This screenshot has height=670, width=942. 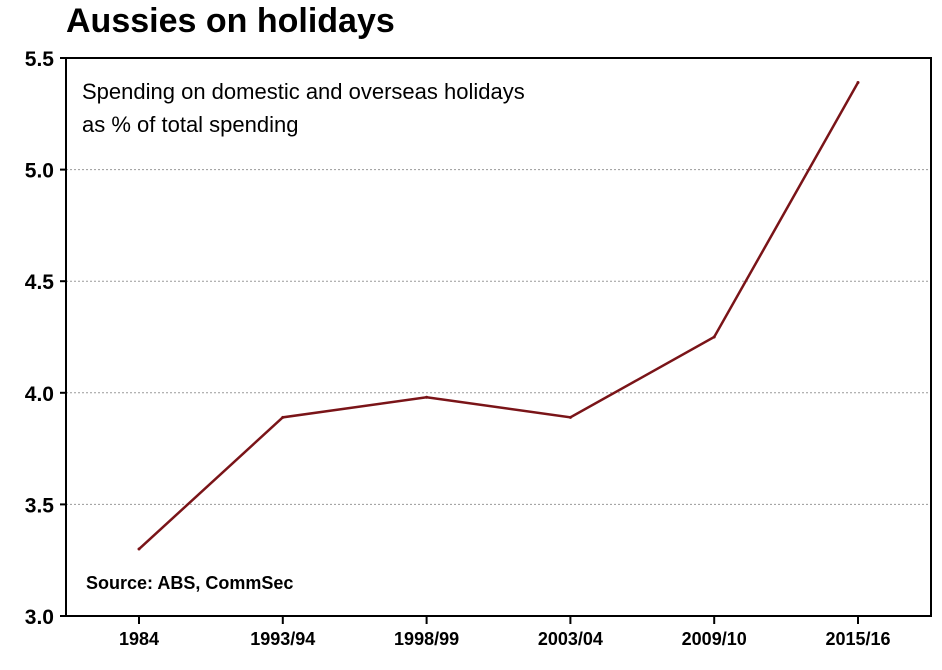 I want to click on x-tick-label: 2009/10, so click(x=714, y=639).